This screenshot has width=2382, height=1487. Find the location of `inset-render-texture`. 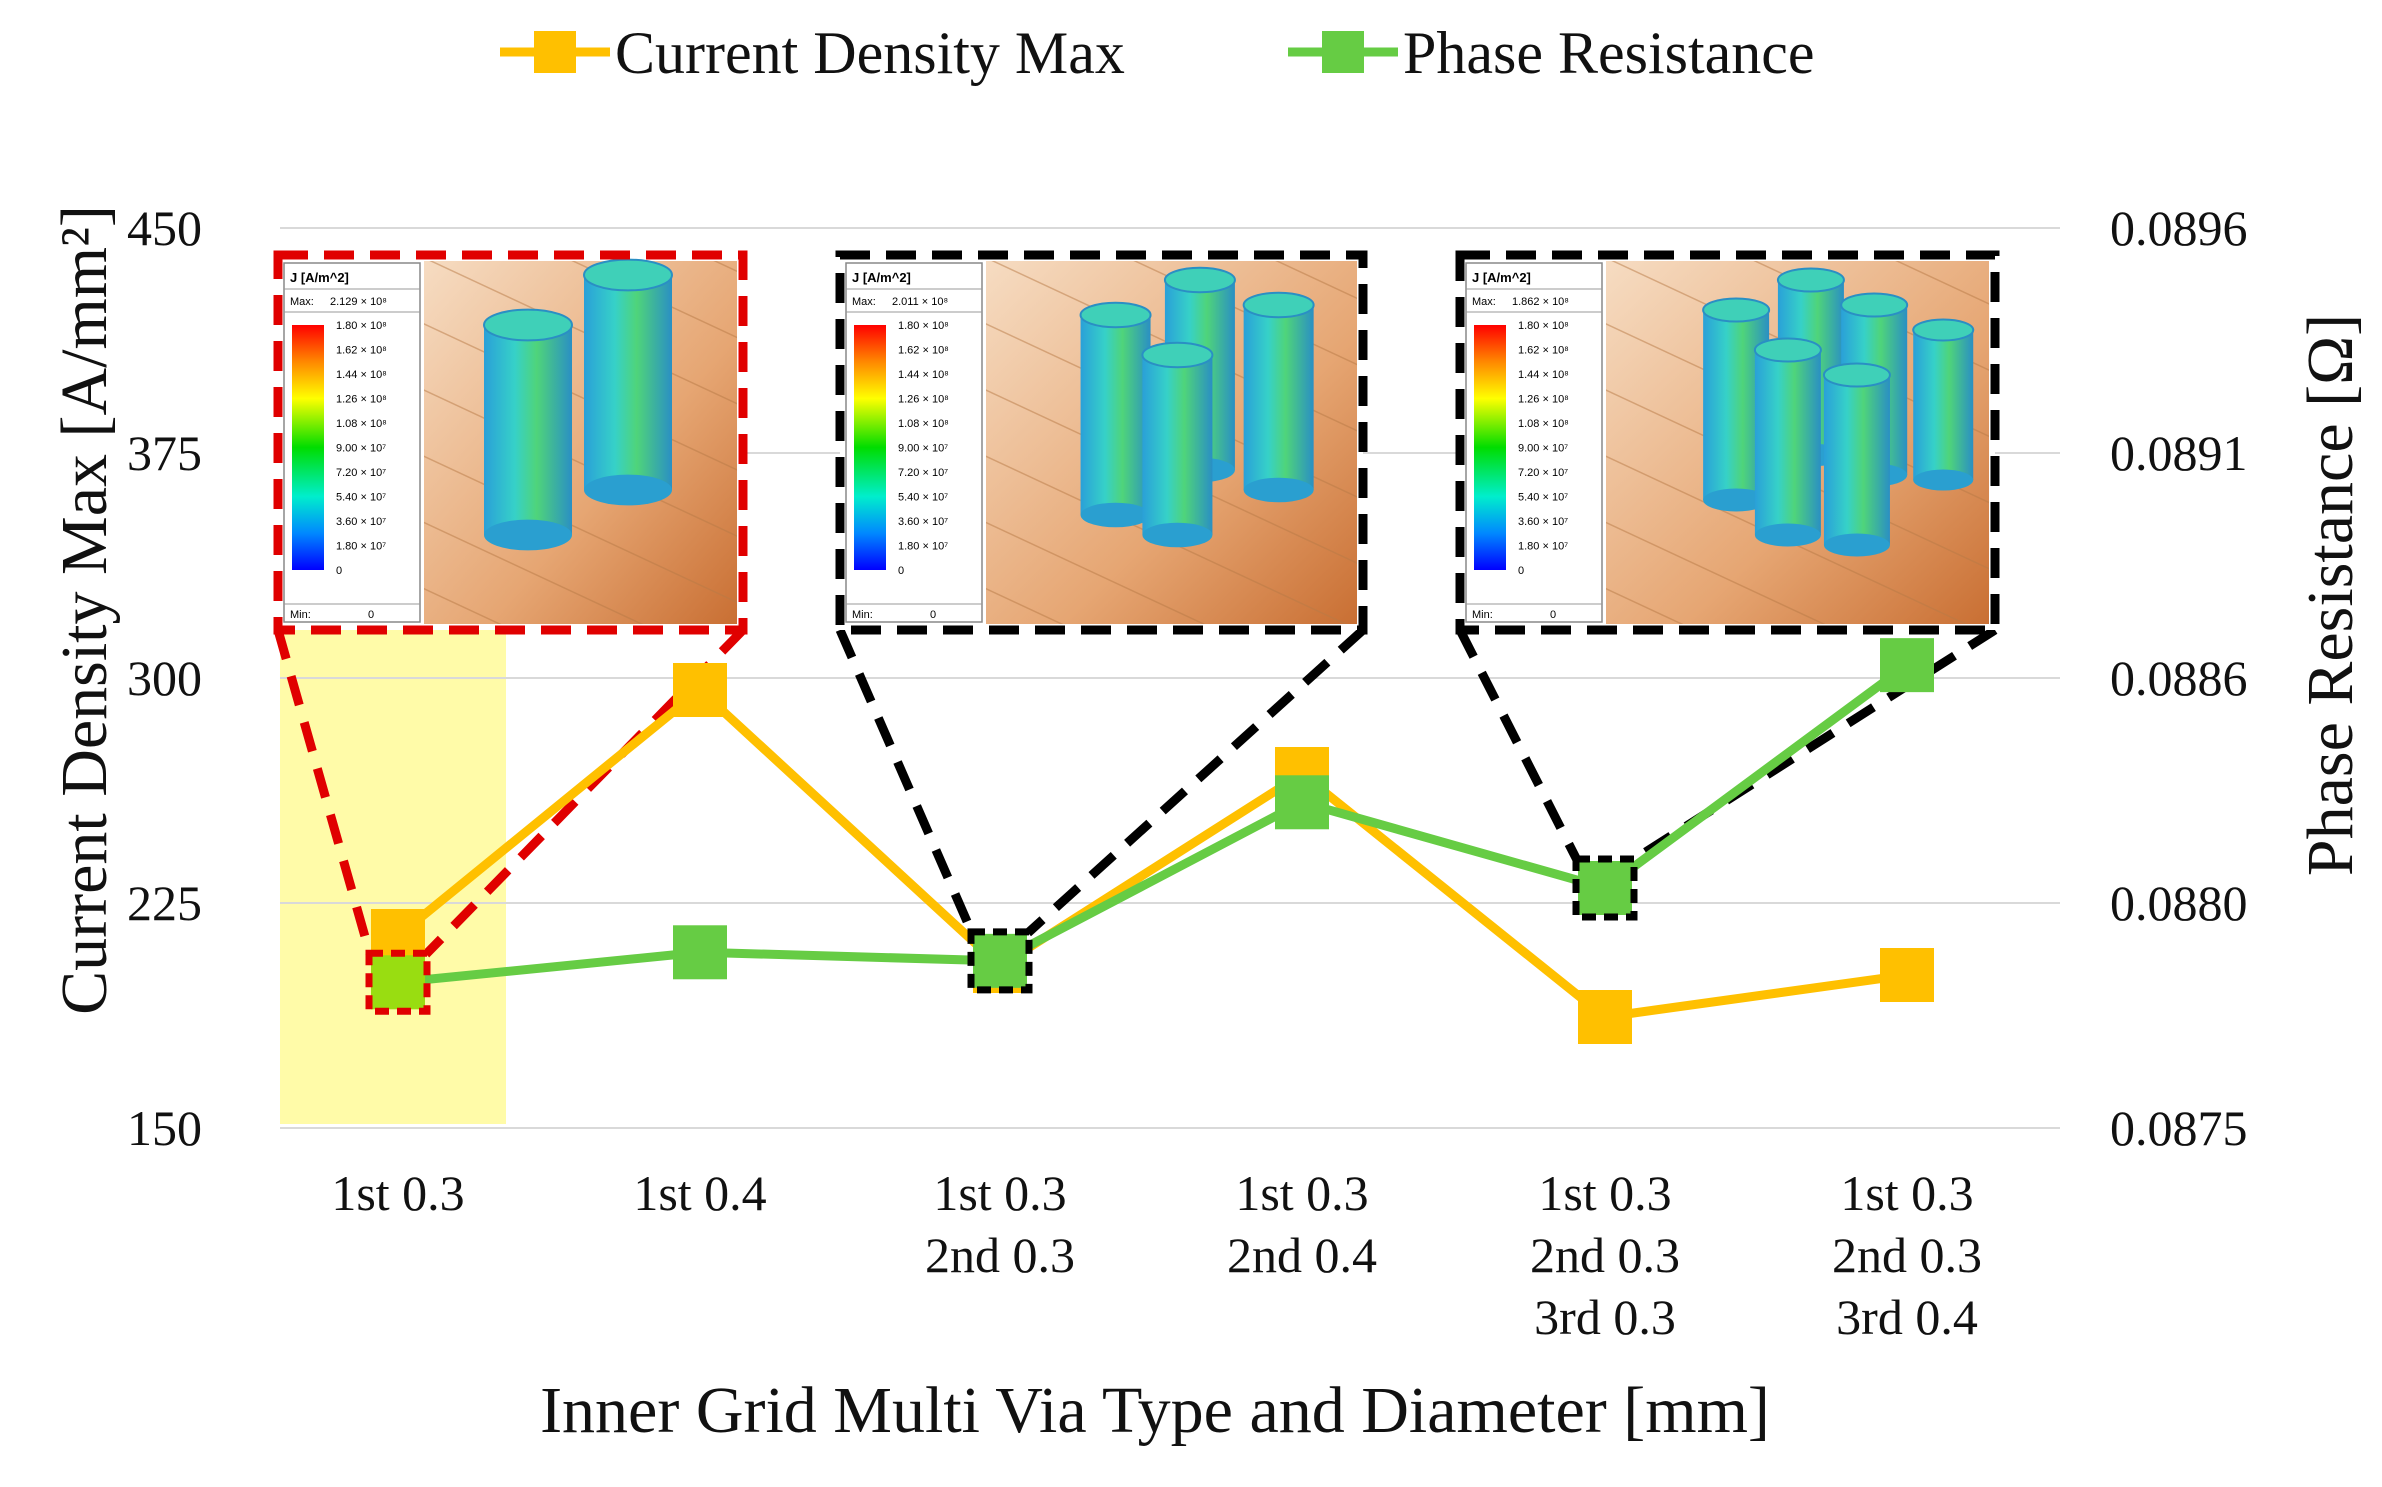

inset-render-texture is located at coordinates (580, 442).